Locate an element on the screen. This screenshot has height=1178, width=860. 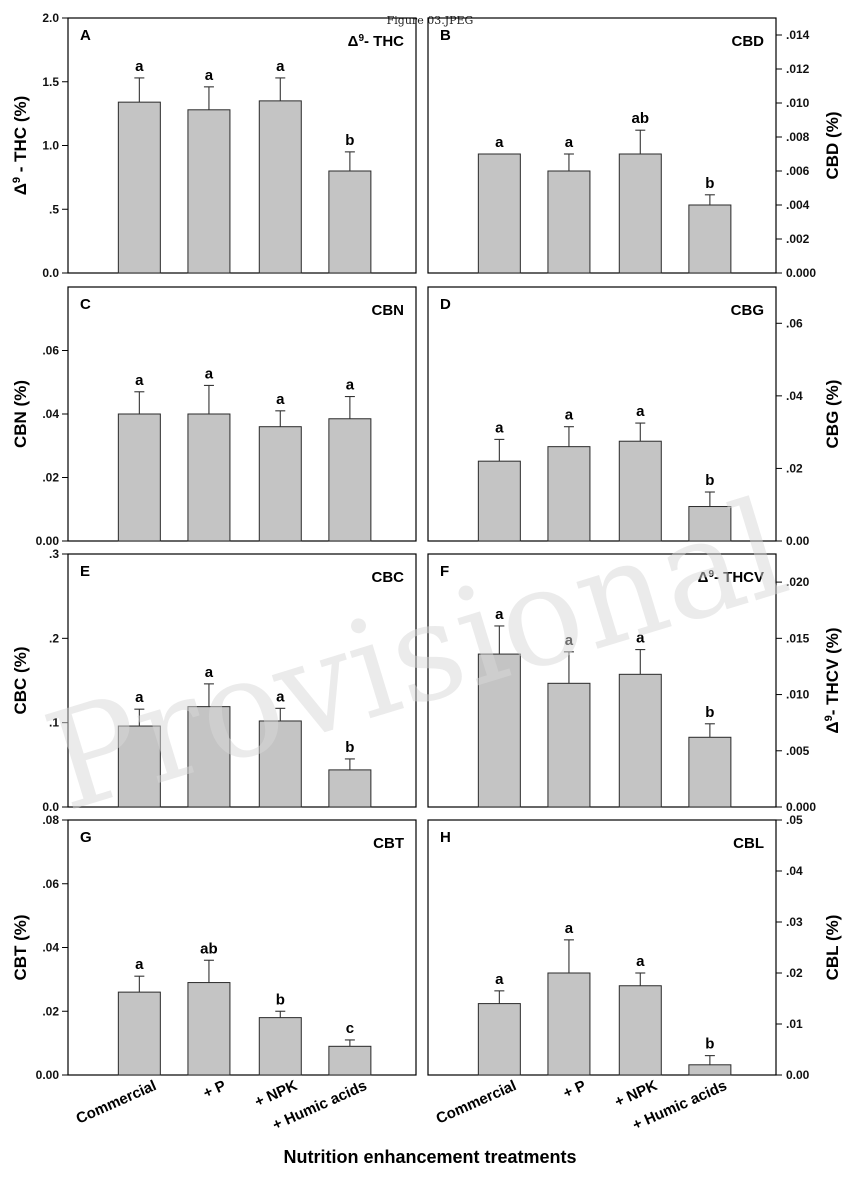
significance-letter: c is located at coordinates (350, 1028).